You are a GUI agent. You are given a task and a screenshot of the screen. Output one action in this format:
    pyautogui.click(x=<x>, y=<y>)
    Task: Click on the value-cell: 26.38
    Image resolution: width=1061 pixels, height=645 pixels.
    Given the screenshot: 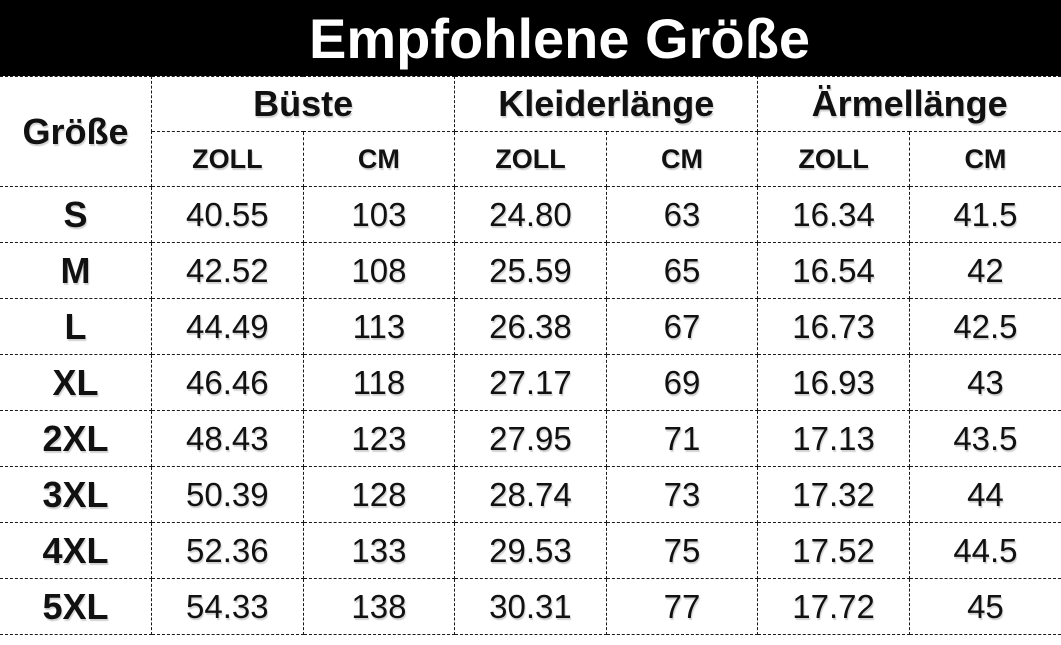 What is the action you would take?
    pyautogui.click(x=530, y=326)
    